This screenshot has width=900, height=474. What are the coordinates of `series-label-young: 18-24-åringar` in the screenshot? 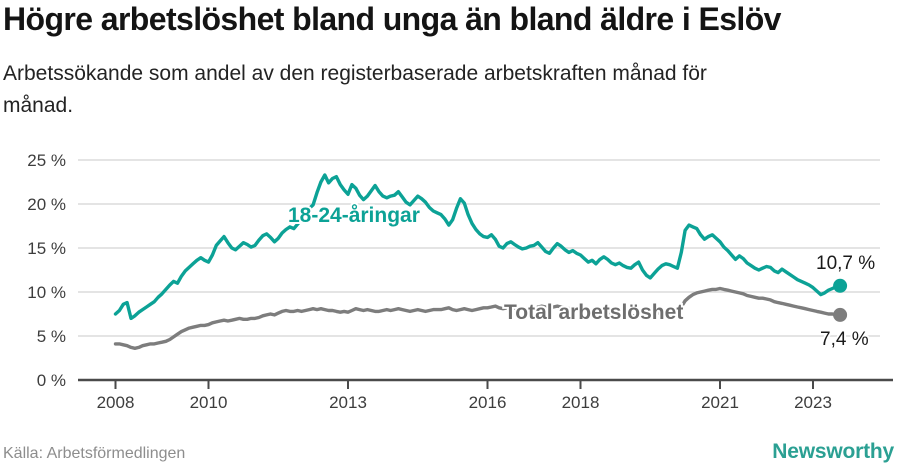 It's located at (354, 215).